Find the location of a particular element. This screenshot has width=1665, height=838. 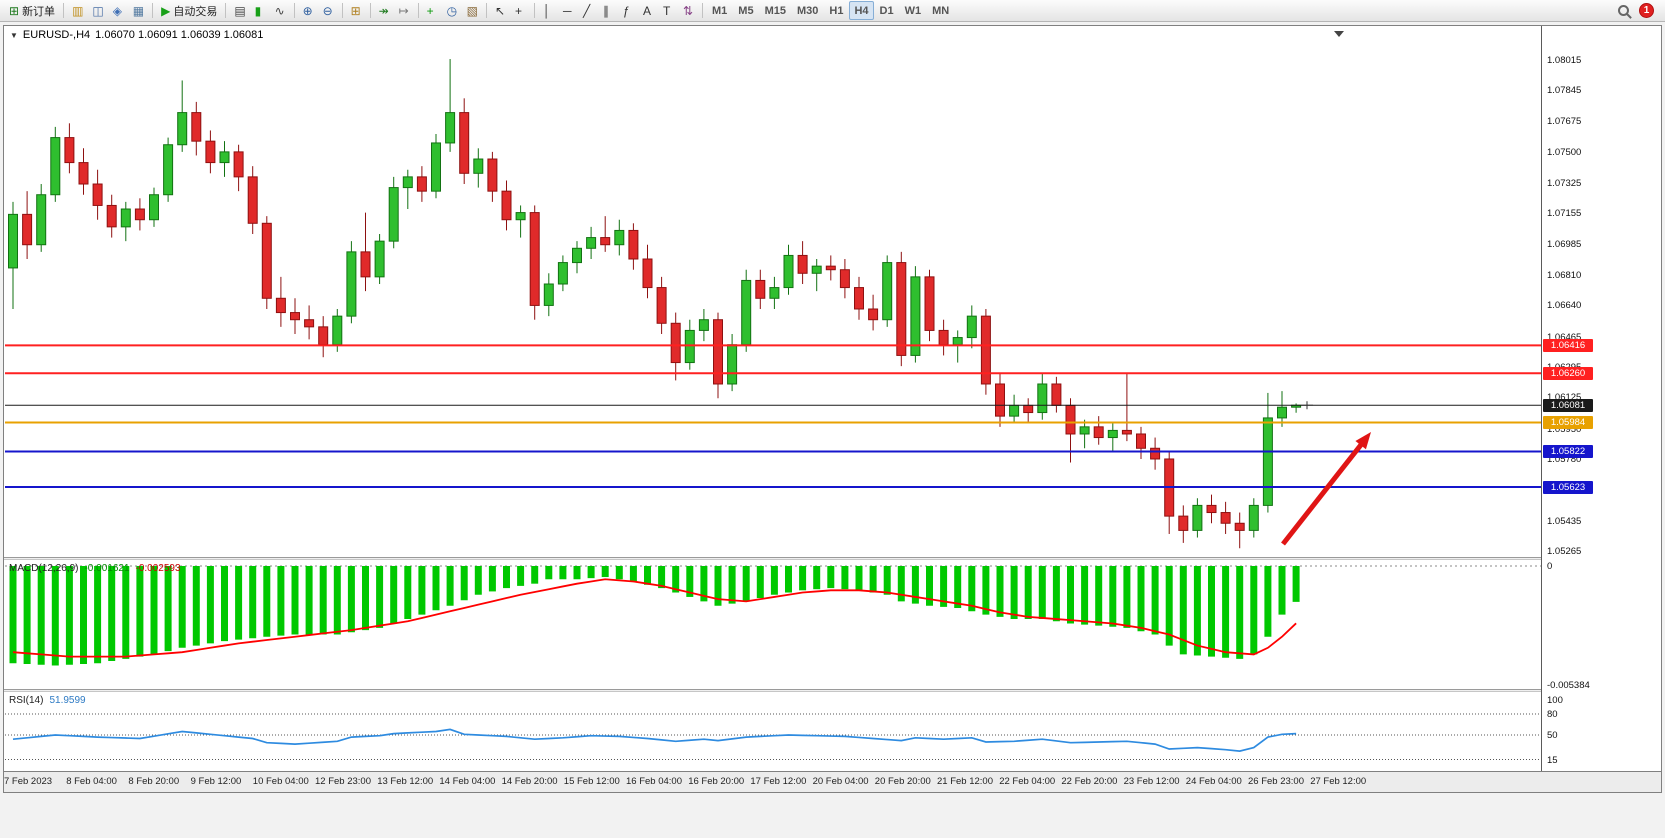

price-badge-1.06416: 1.06416 is located at coordinates (1568, 345).